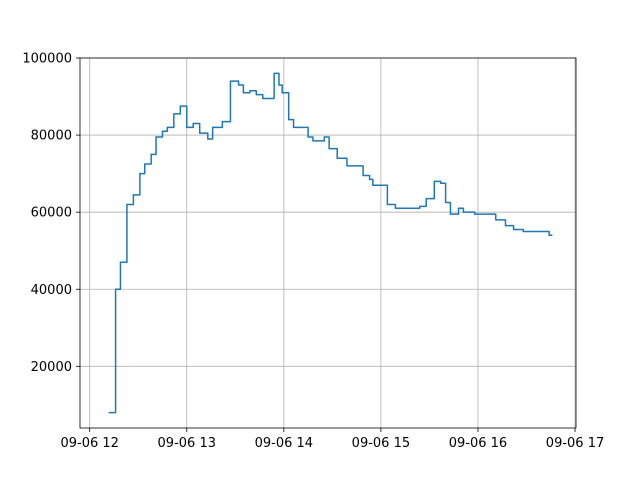 This screenshot has height=480, width=640. I want to click on y-tick-label: 100000, so click(47, 59).